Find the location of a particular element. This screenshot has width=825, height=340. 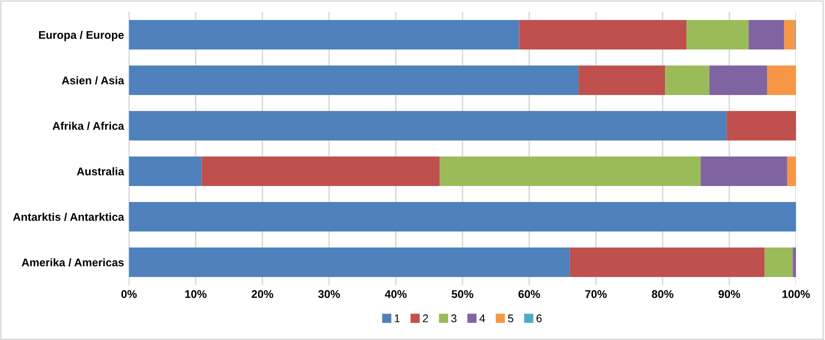

legend-label: 3 is located at coordinates (453, 318).